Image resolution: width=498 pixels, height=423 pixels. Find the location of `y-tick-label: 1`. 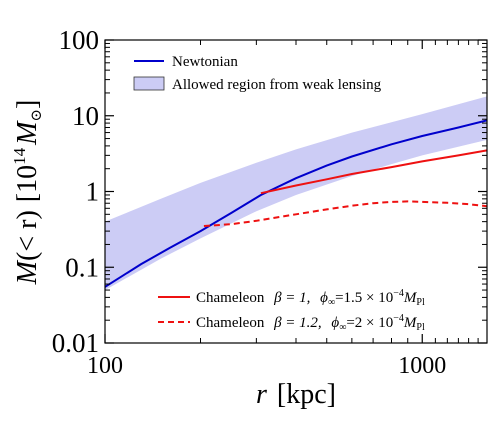

y-tick-label: 1 is located at coordinates (93, 192).